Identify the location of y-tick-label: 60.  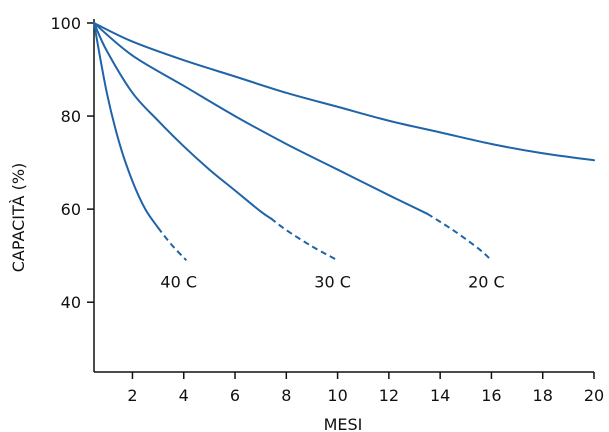
(71, 209).